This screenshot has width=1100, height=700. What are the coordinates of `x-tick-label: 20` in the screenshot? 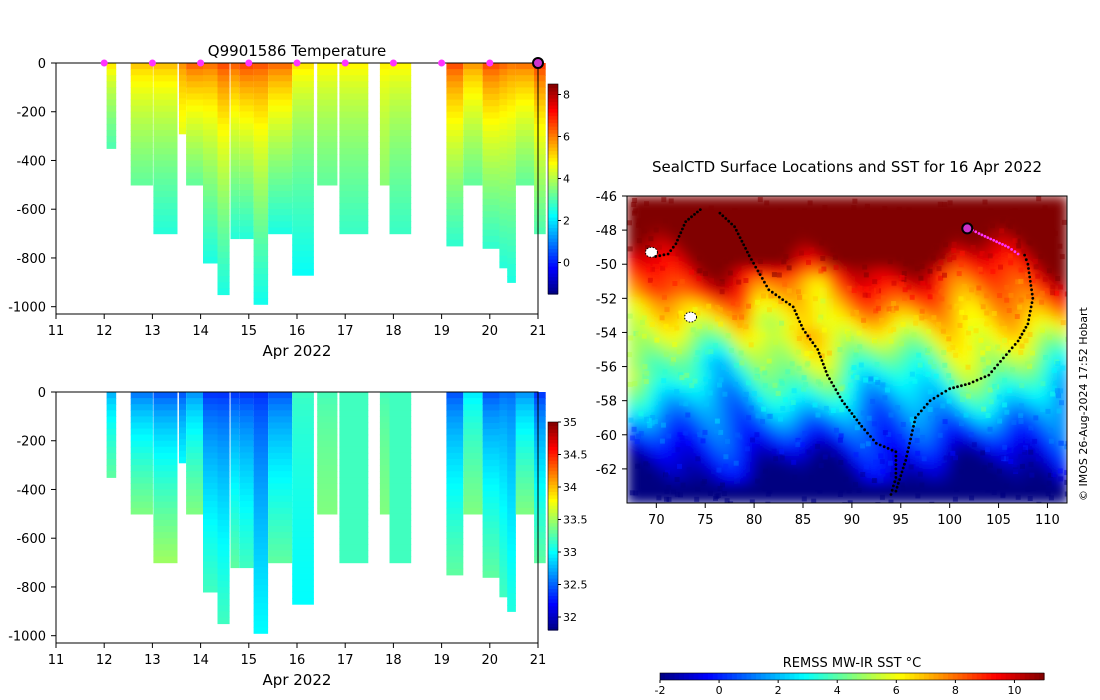 It's located at (490, 660).